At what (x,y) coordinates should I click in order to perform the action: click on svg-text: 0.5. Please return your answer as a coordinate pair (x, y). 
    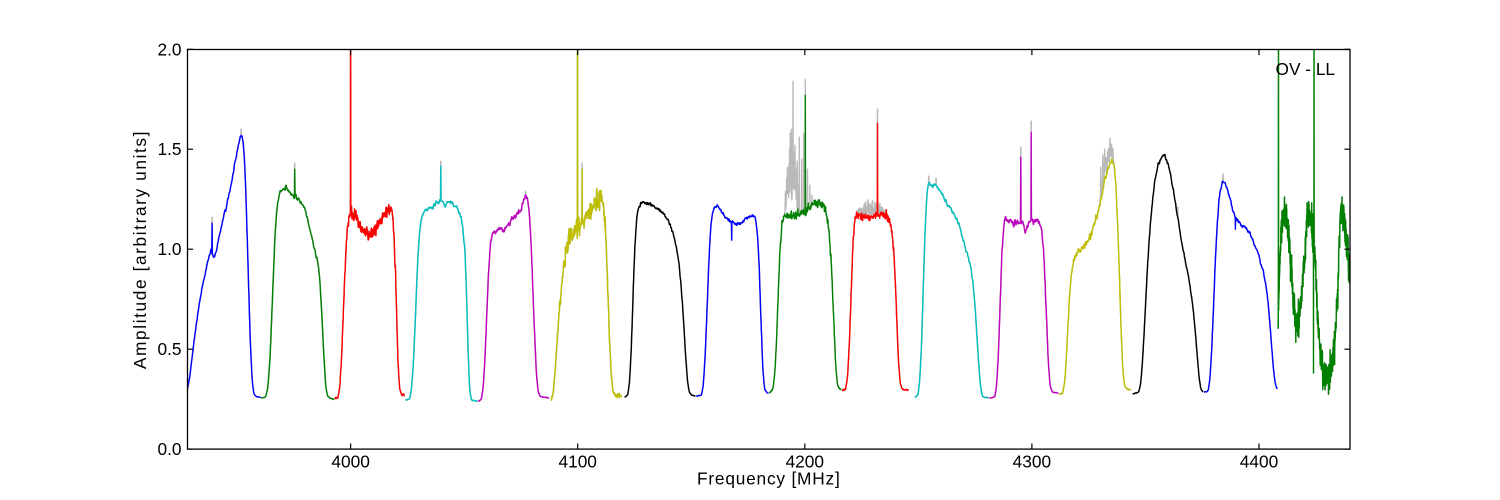
    Looking at the image, I should click on (169, 349).